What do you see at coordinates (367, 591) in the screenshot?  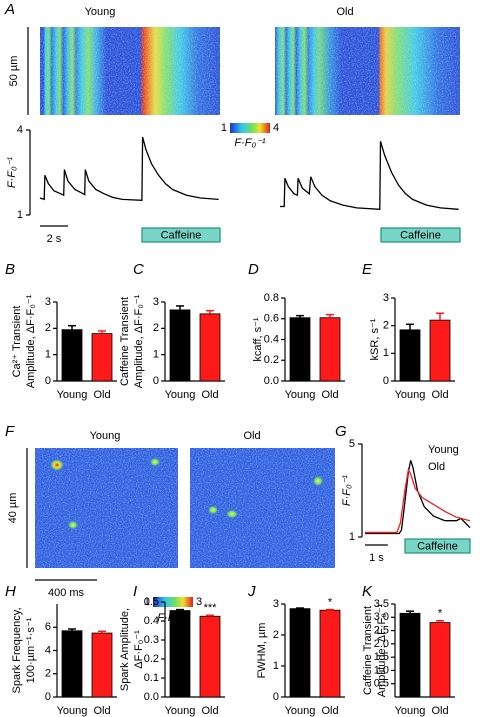 I see `panel-letter: K` at bounding box center [367, 591].